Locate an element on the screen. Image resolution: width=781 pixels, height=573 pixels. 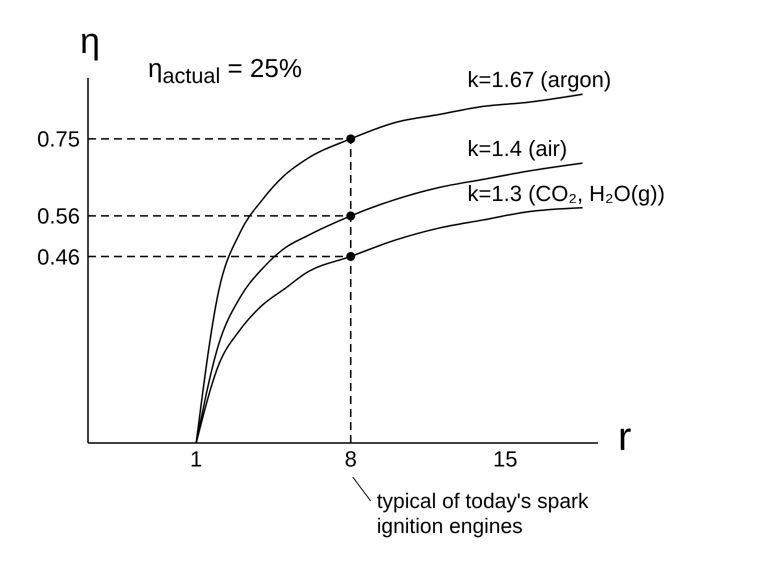
y-axis-title: η is located at coordinates (90, 41).